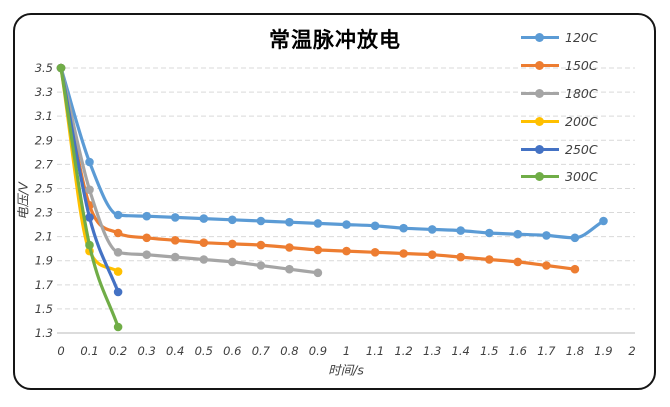 This screenshot has height=407, width=670. I want to click on x-tick-label: 0.1, so click(89, 351).